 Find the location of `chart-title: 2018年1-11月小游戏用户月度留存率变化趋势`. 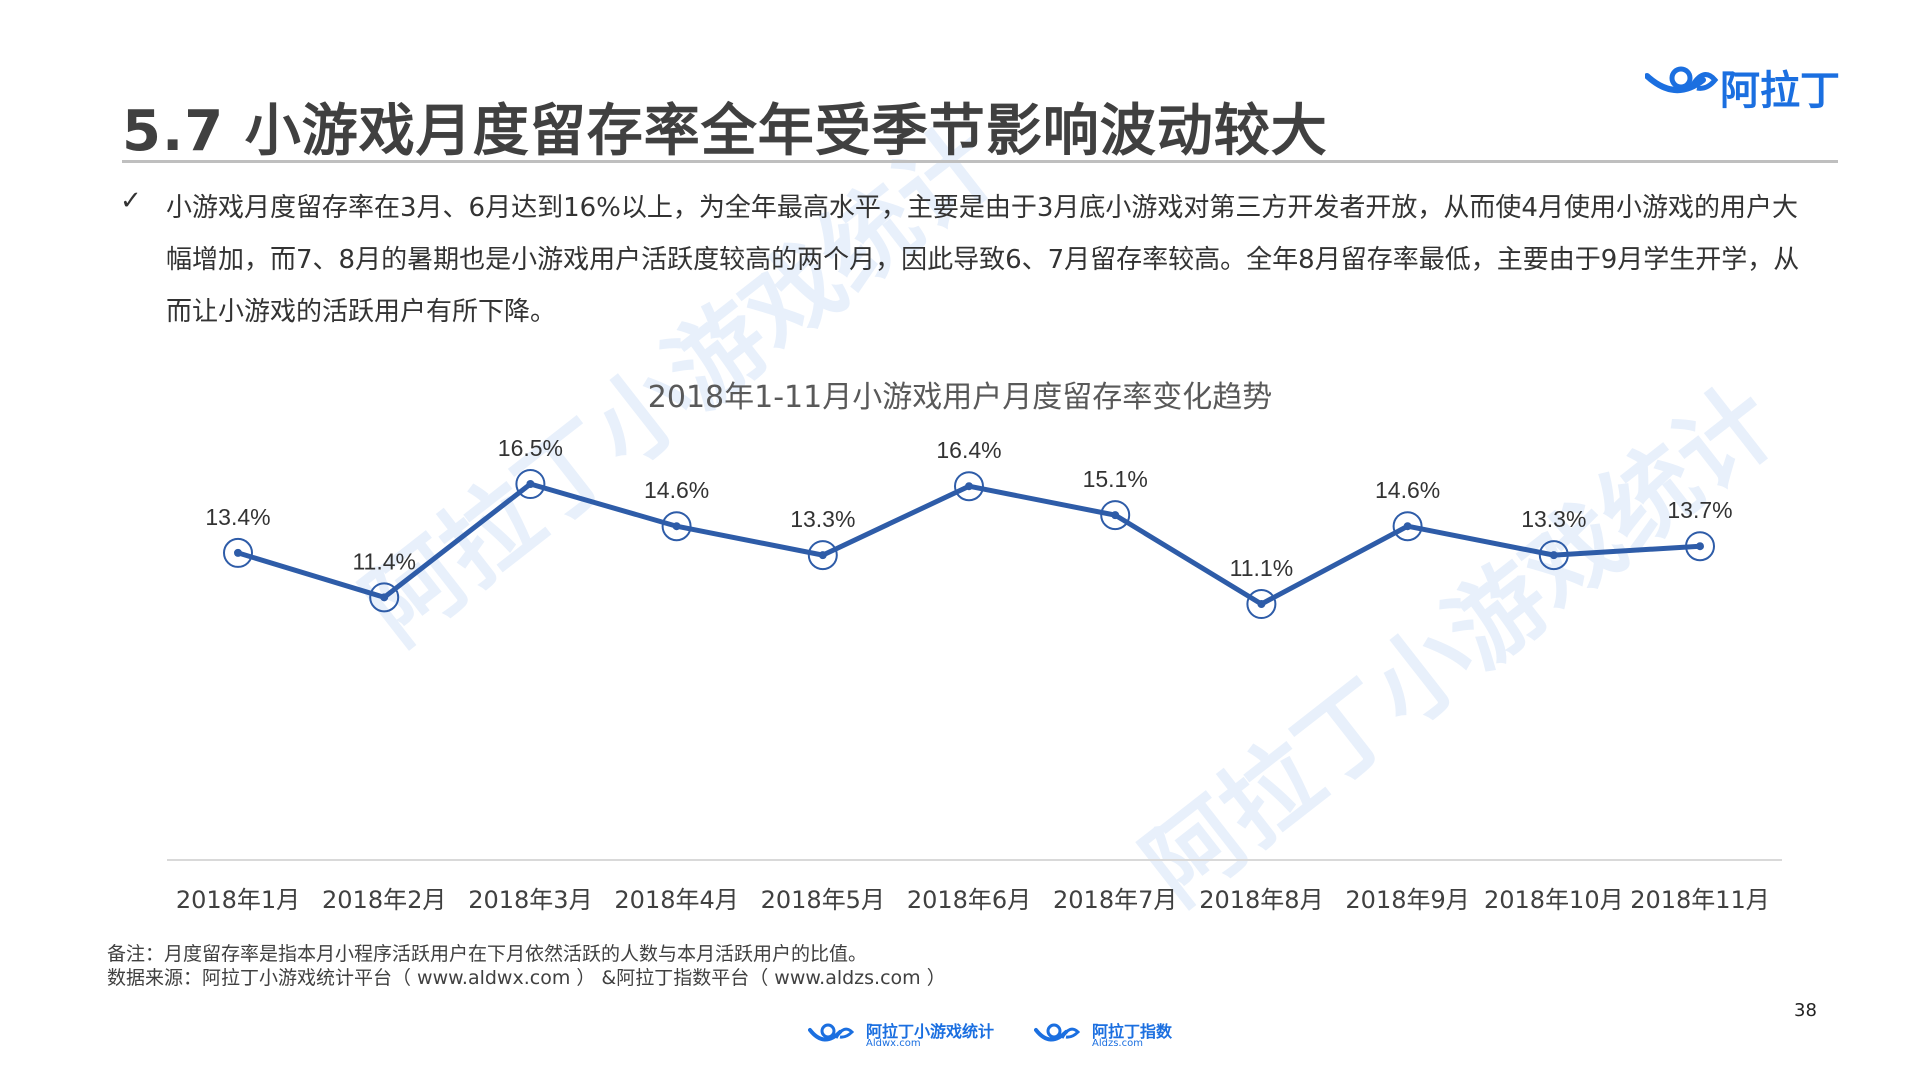

chart-title: 2018年1-11月小游戏用户月度留存率变化趋势 is located at coordinates (960, 397).